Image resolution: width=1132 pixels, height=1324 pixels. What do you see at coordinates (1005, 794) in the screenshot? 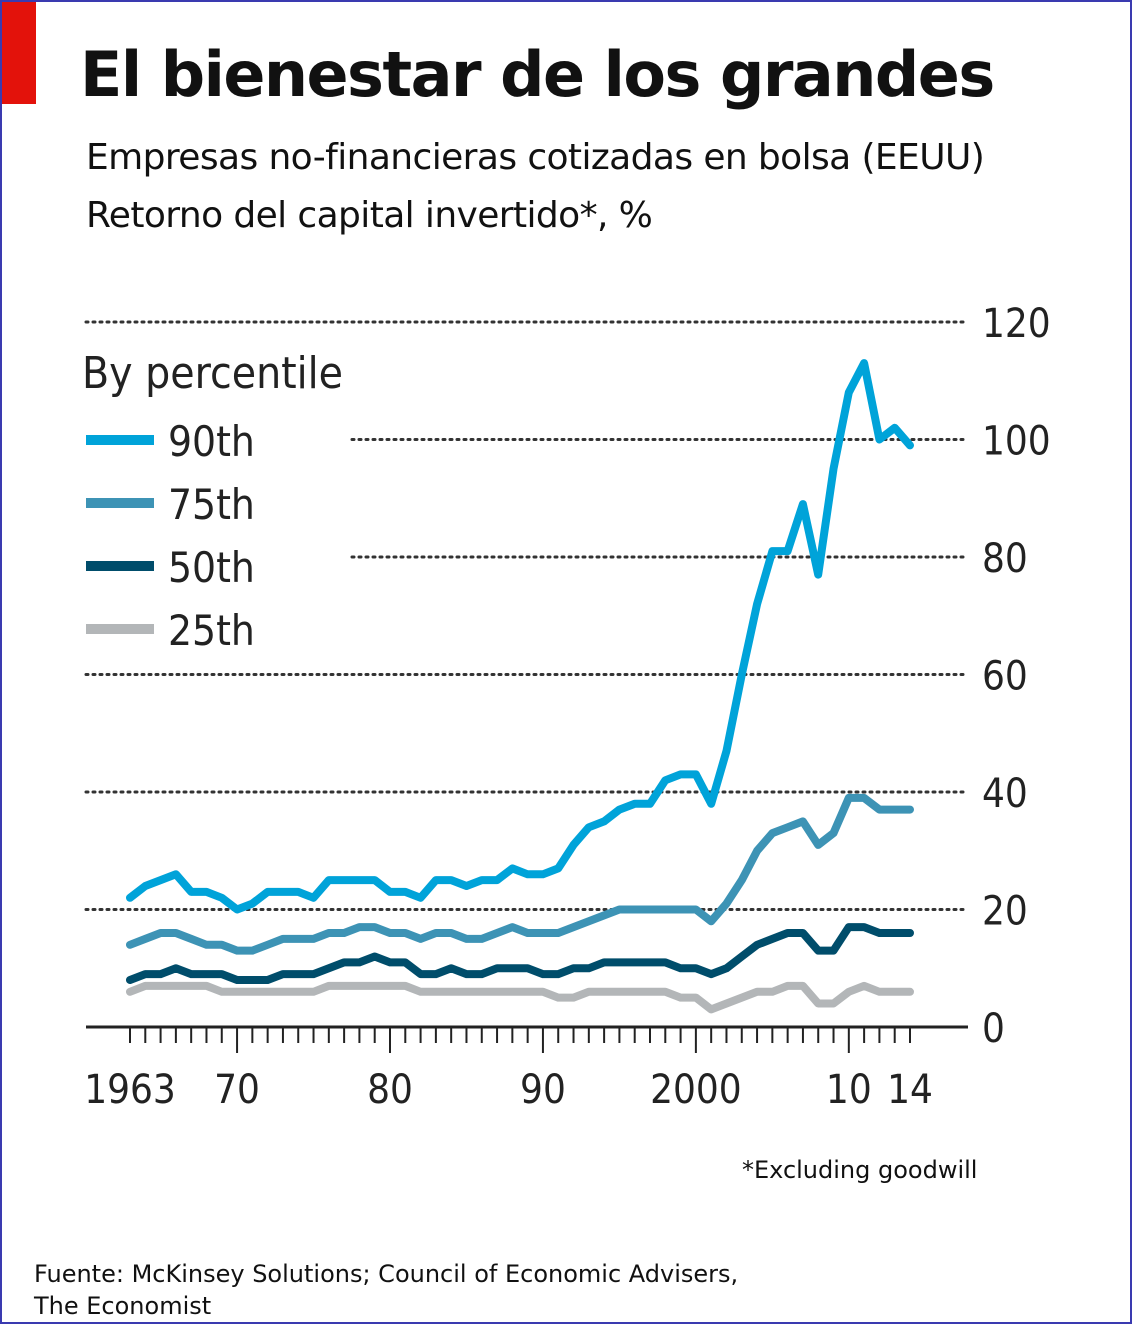
I see `y-tick-label-40: 40` at bounding box center [1005, 794].